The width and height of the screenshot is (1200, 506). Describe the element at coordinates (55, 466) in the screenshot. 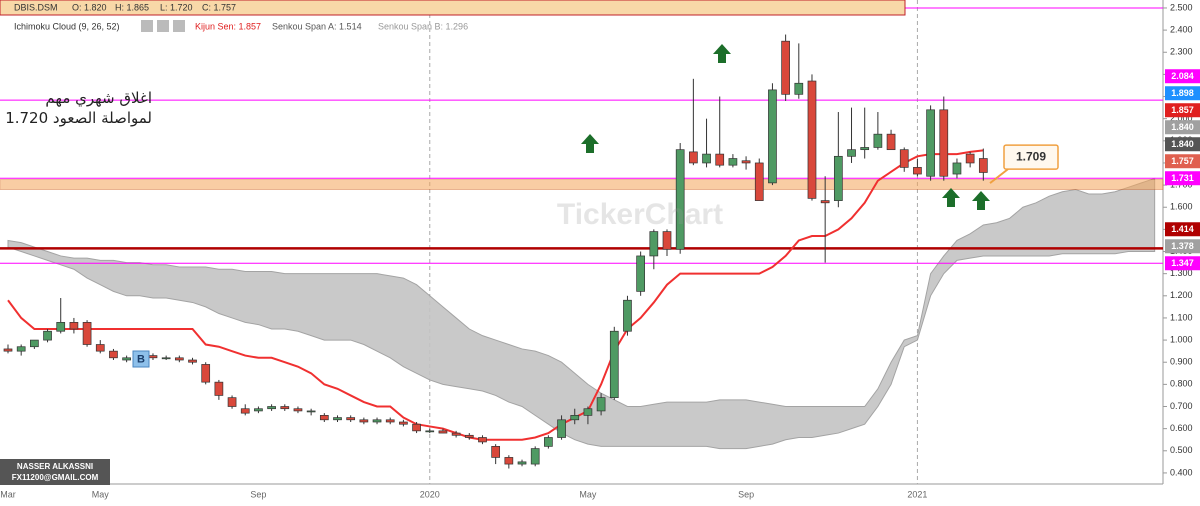

I see `credit-name: NASSER ALKASSNI` at that location.